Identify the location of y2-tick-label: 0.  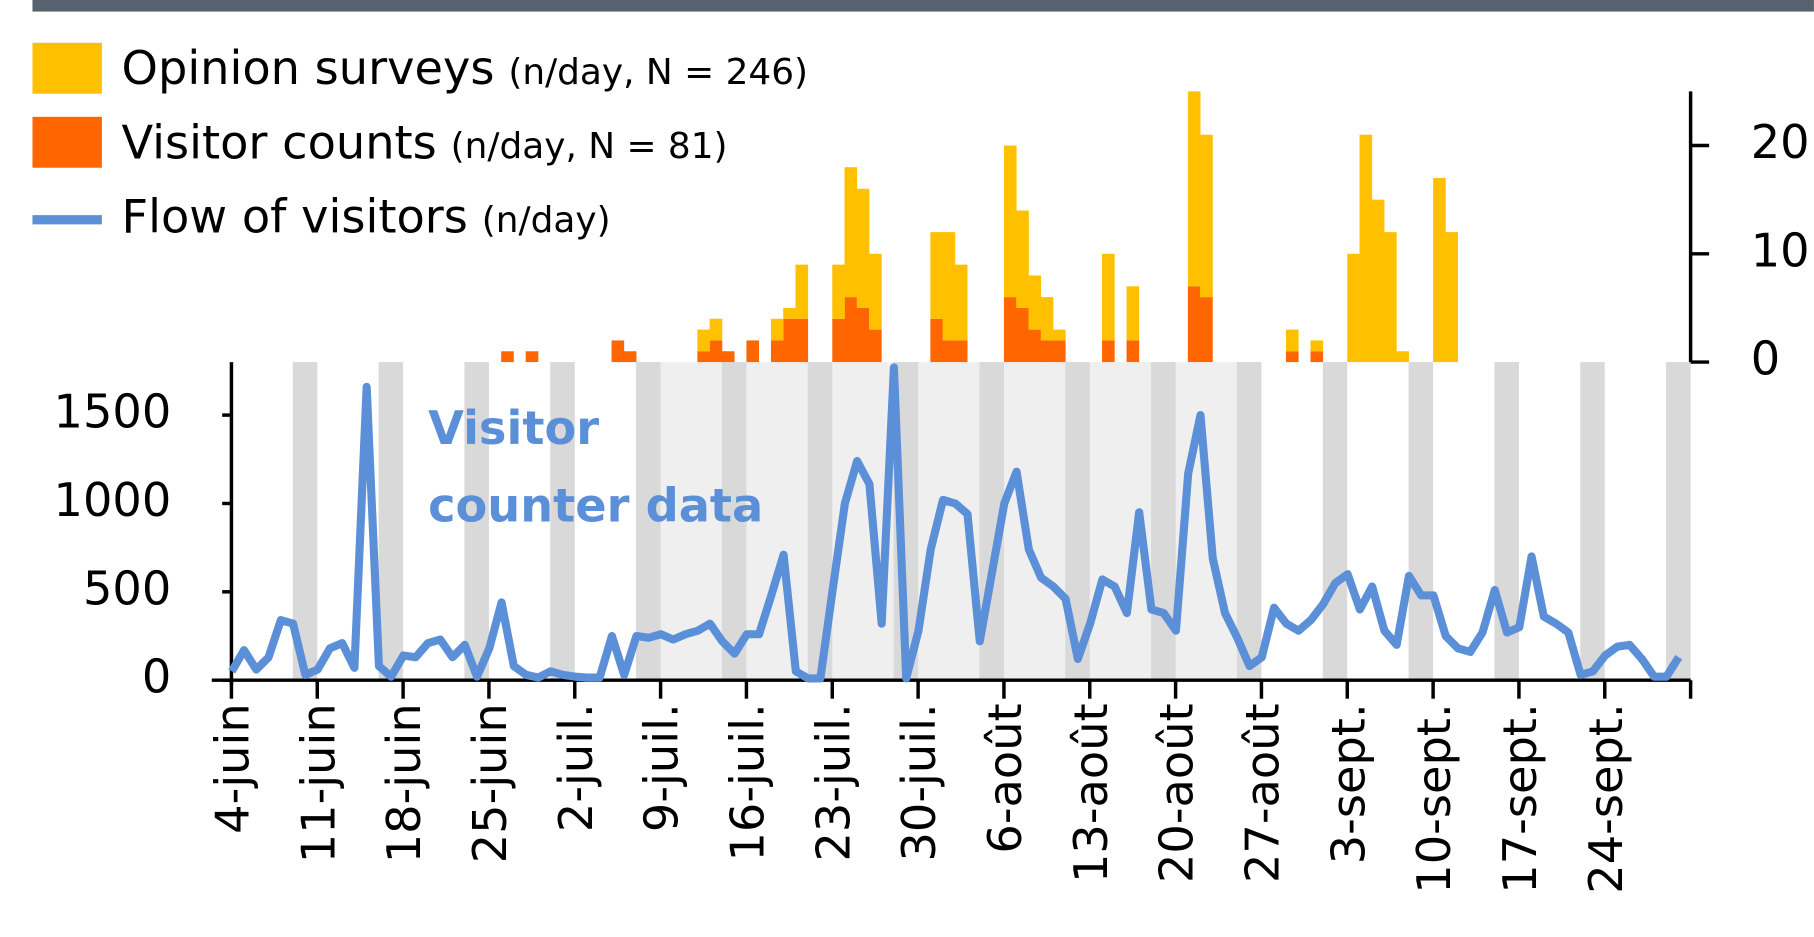
(1765, 359).